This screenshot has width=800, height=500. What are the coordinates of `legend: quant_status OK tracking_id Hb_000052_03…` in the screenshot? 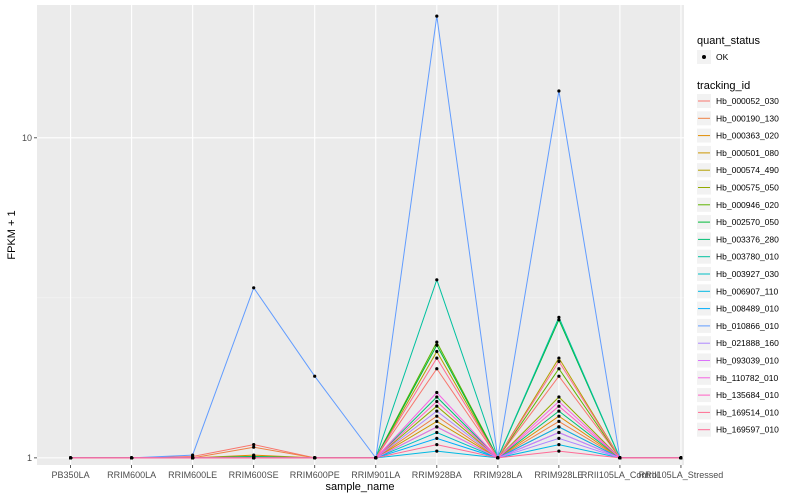 It's located at (738, 236).